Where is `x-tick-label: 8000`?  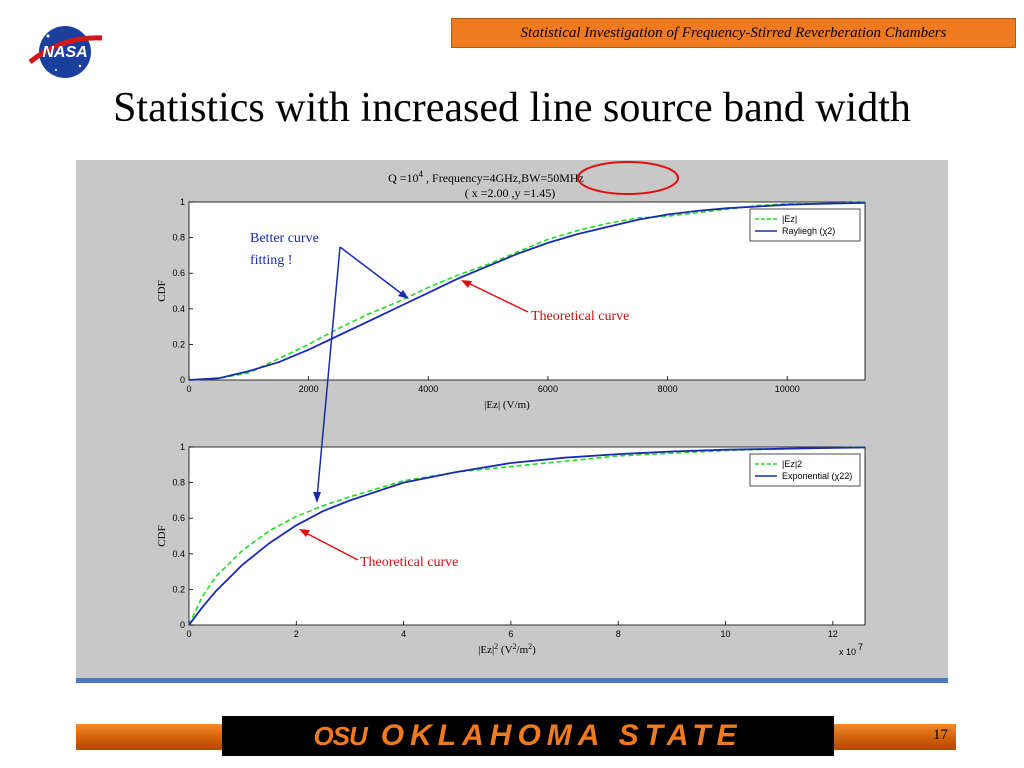
x-tick-label: 8000 is located at coordinates (668, 389).